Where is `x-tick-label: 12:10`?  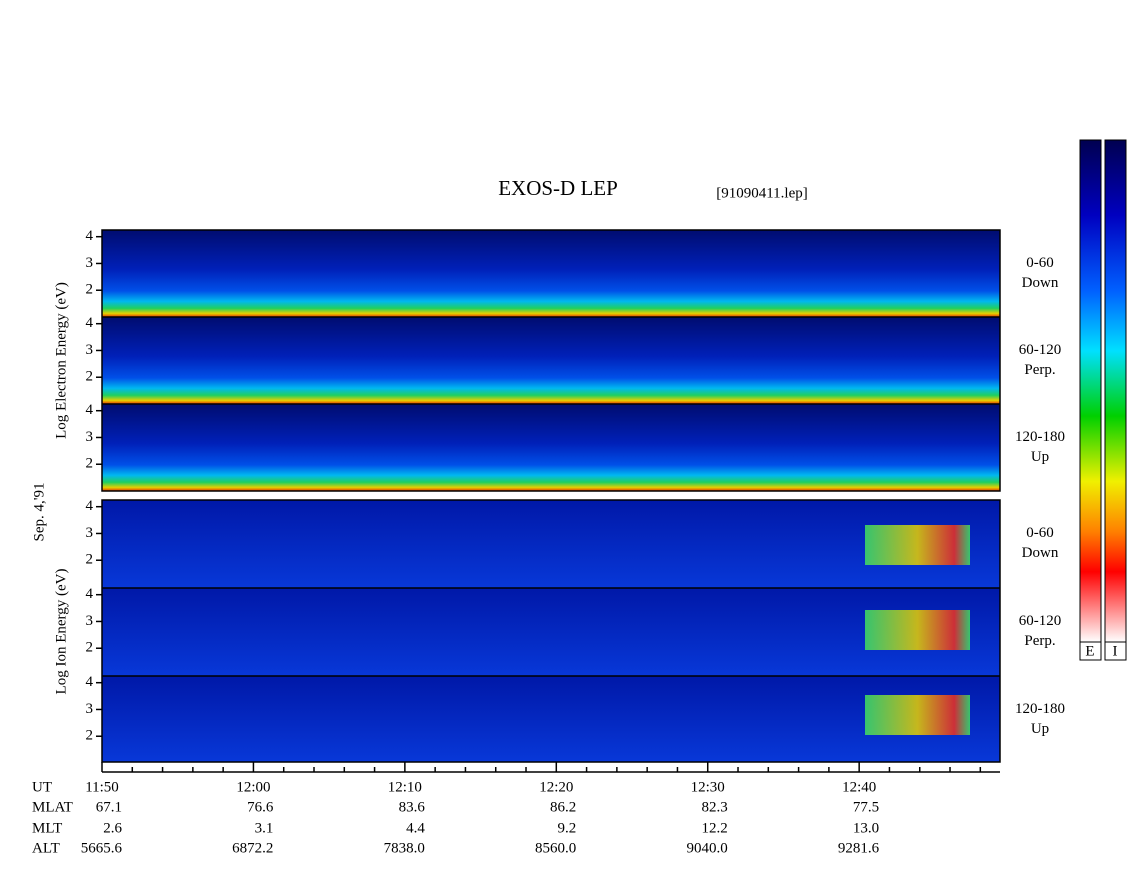 x-tick-label: 12:10 is located at coordinates (405, 787).